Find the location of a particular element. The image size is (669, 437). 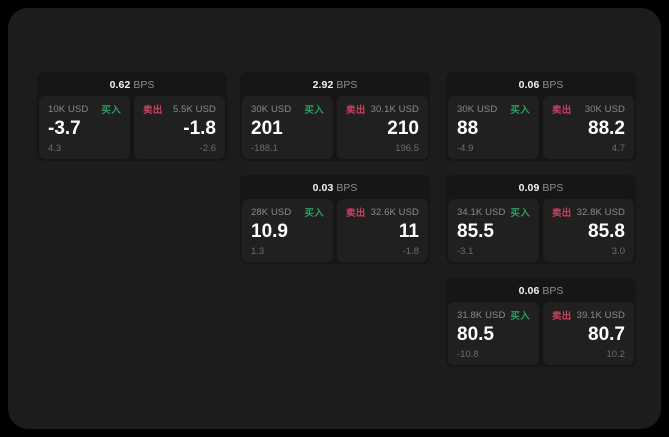

ask-panel: 卖出 39.1K USD 80.7 10.2 is located at coordinates (588, 333).